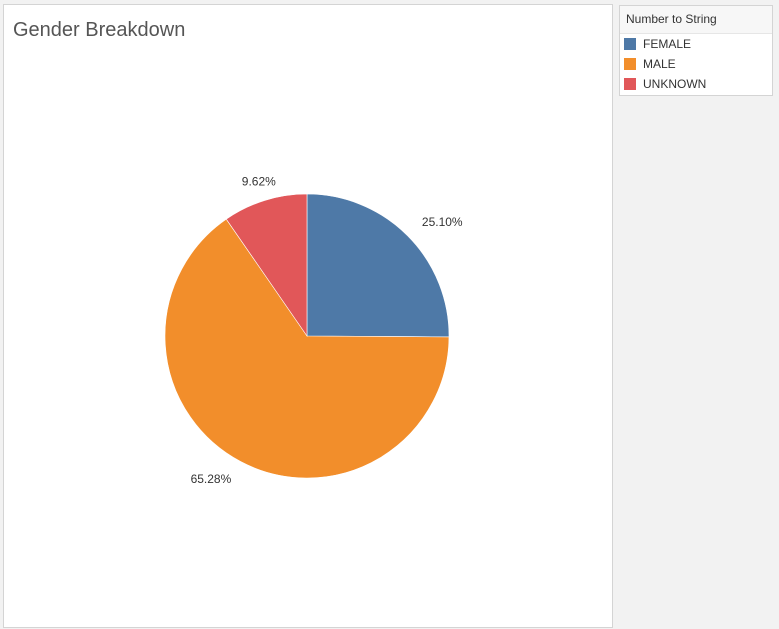  I want to click on legend-item-unknown: UNKNOWN, so click(696, 84).